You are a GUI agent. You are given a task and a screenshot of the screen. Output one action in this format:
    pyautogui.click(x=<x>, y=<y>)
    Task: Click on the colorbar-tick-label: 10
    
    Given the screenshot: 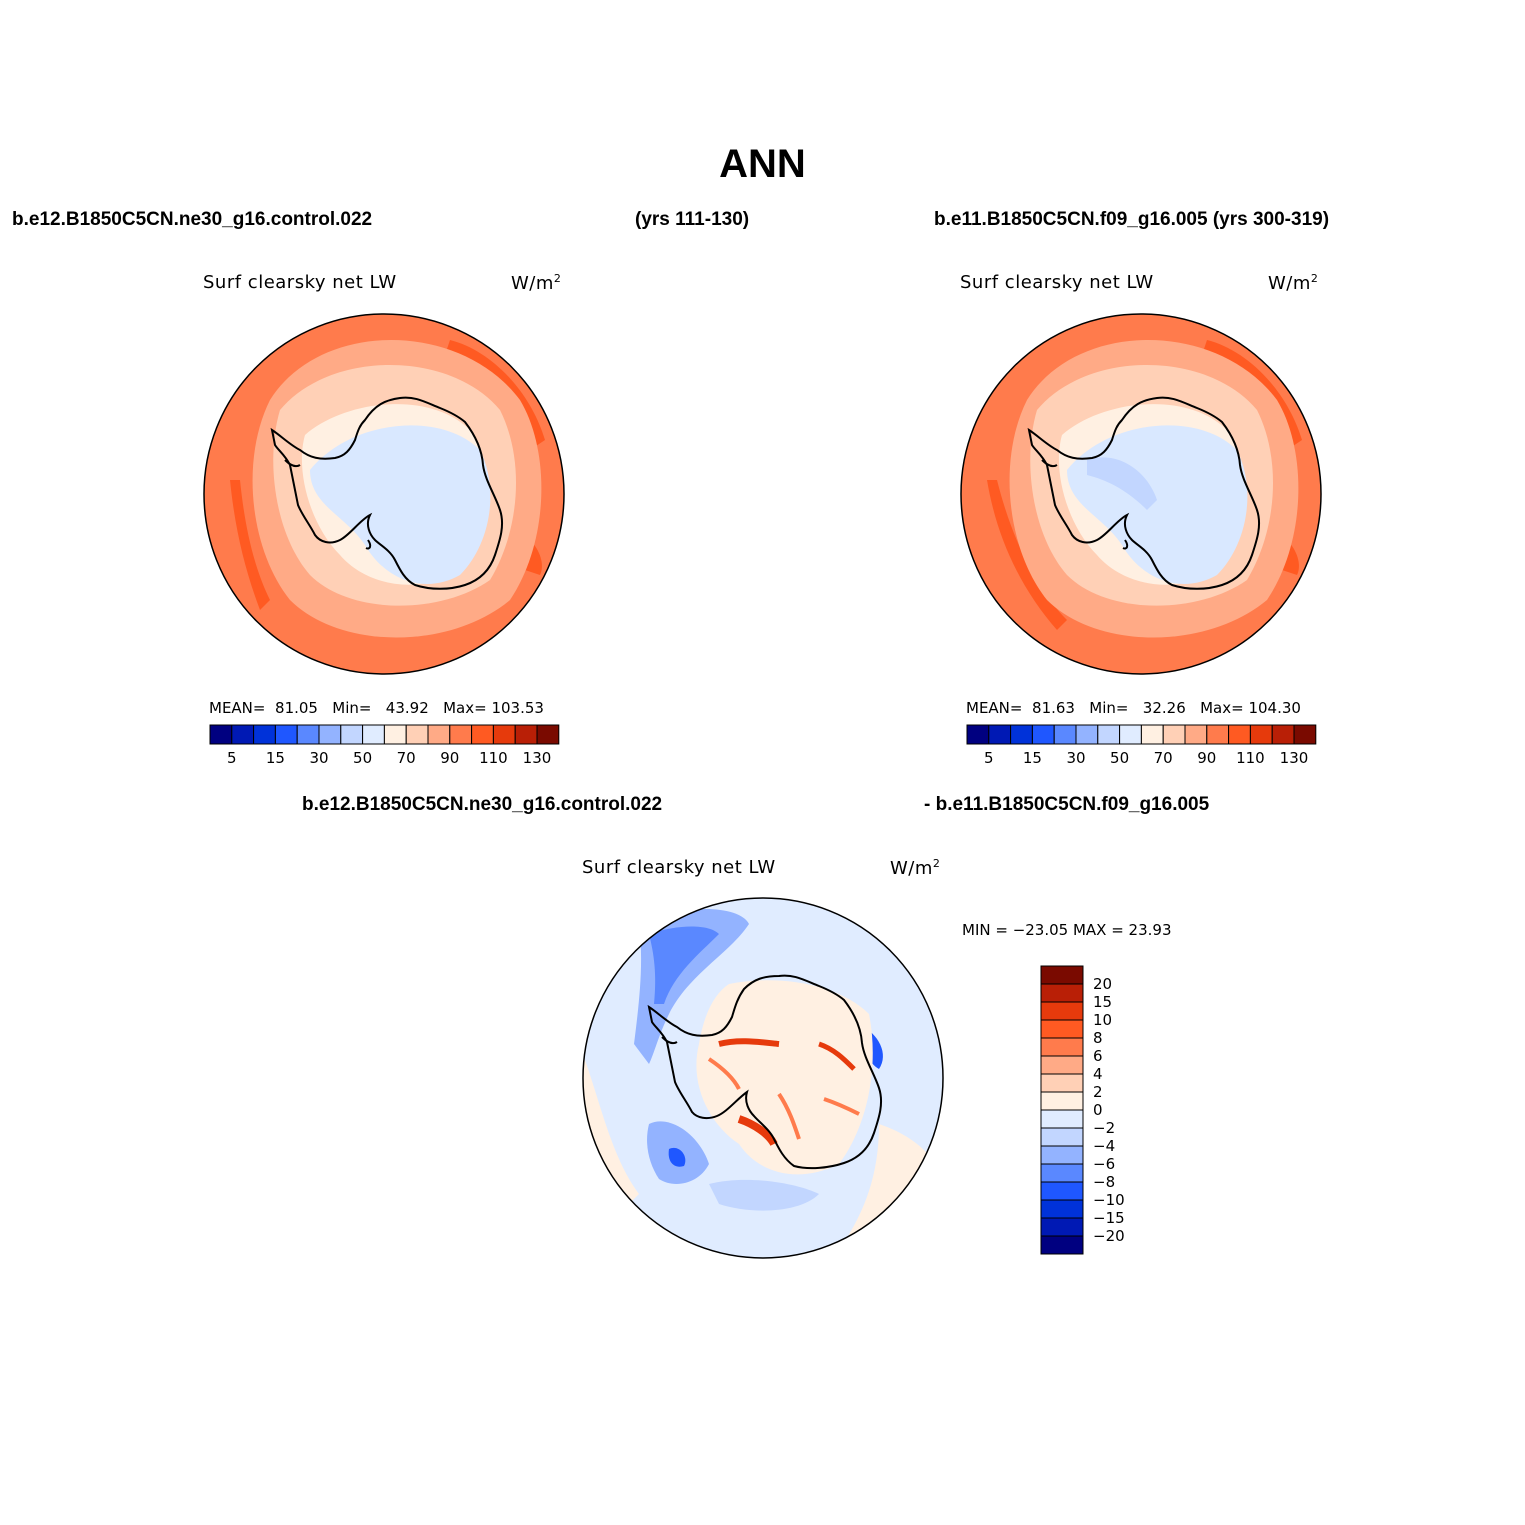 What is the action you would take?
    pyautogui.click(x=1102, y=1020)
    